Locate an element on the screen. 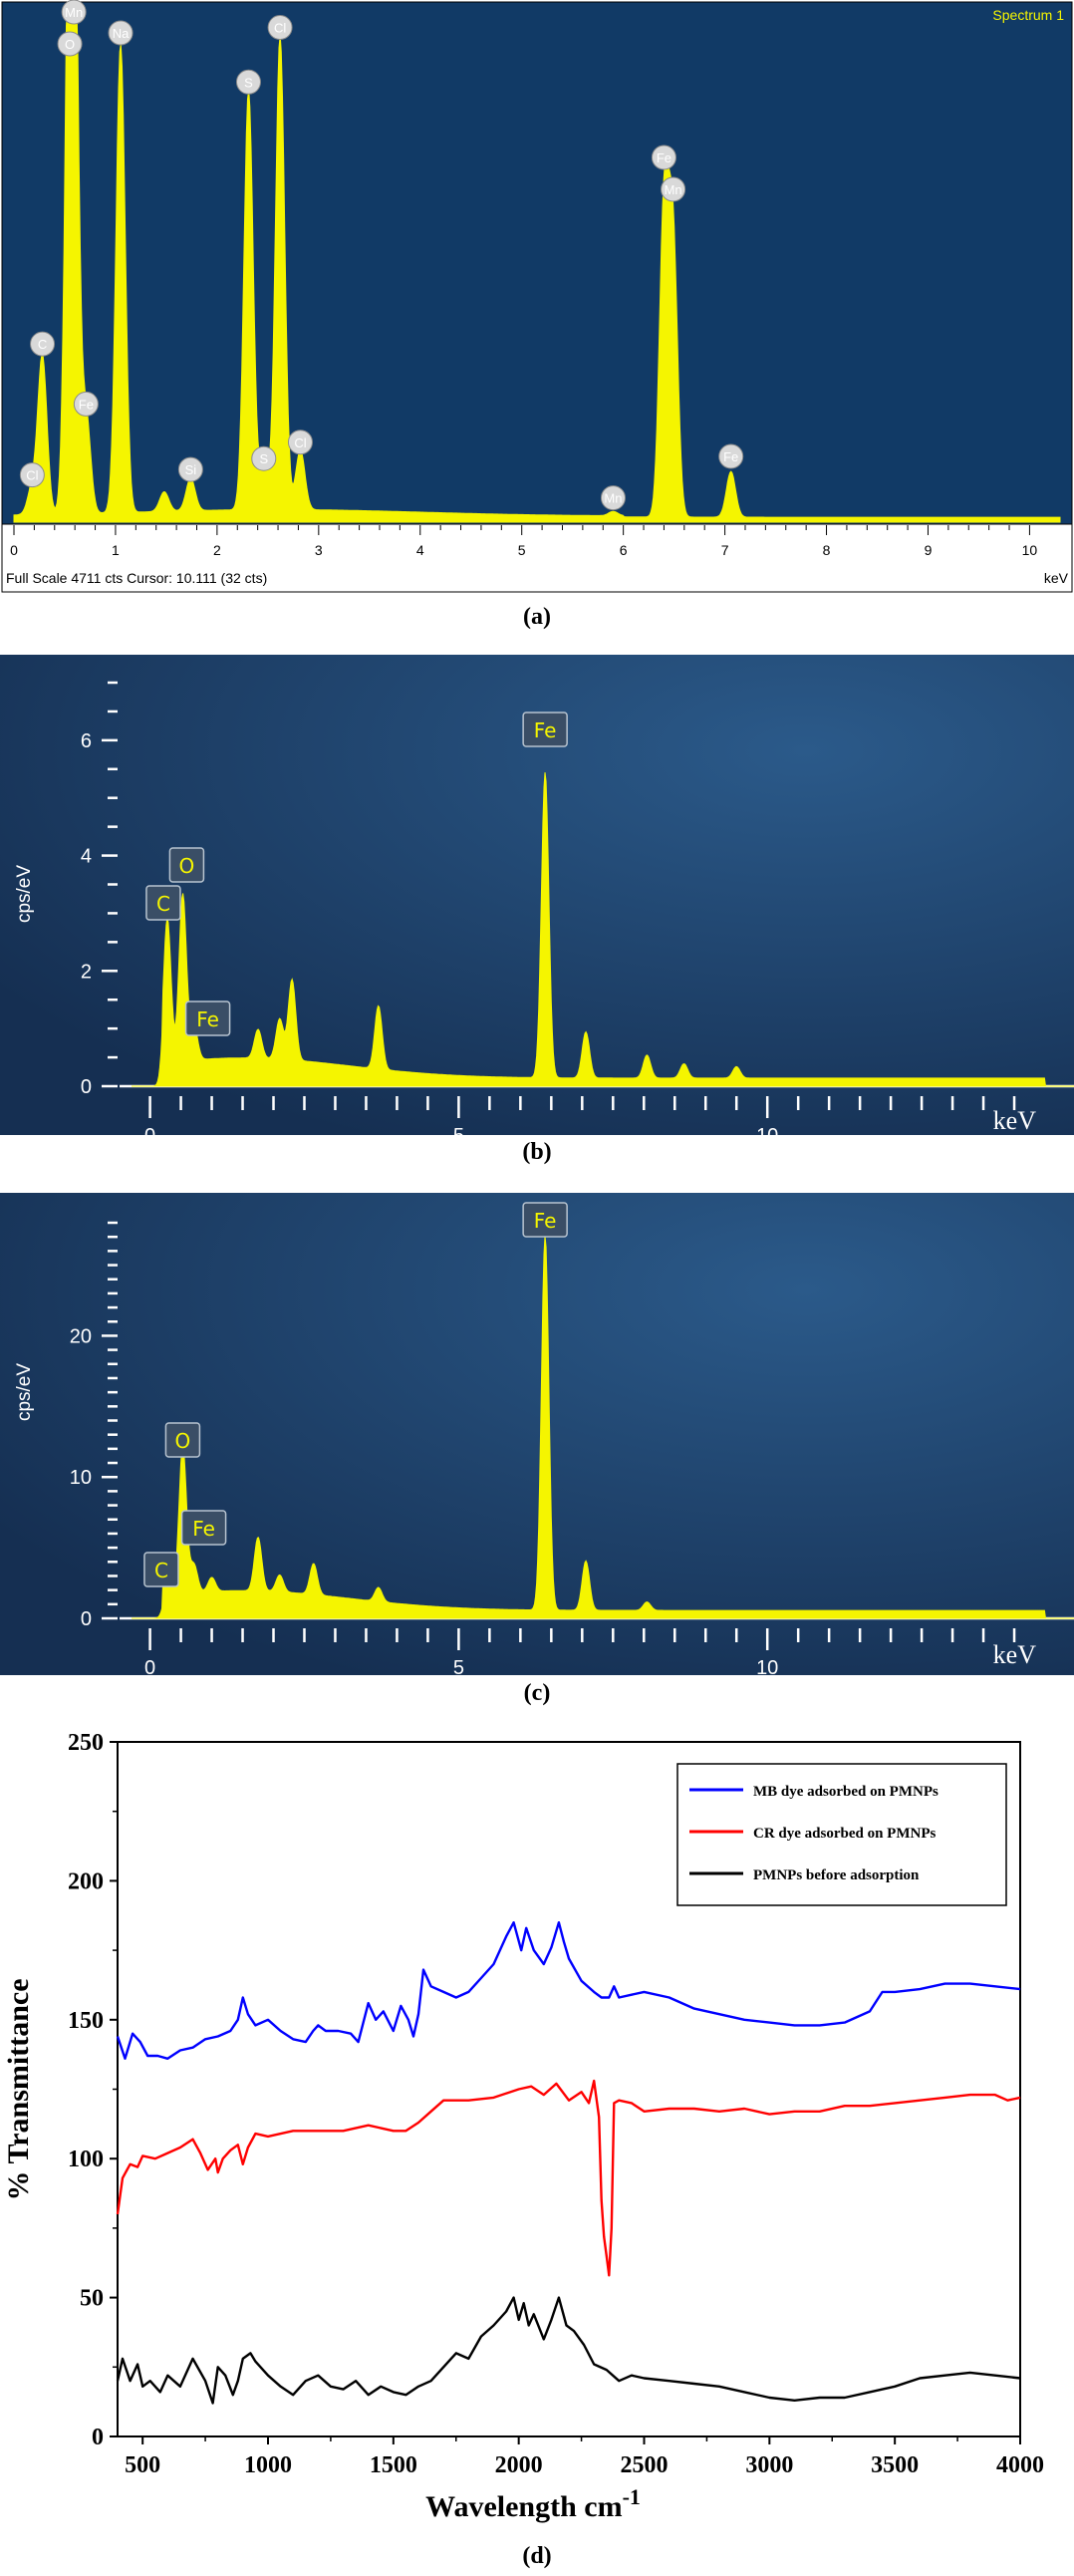 This screenshot has width=1074, height=2576. y-tick-label: 150 is located at coordinates (86, 2021).